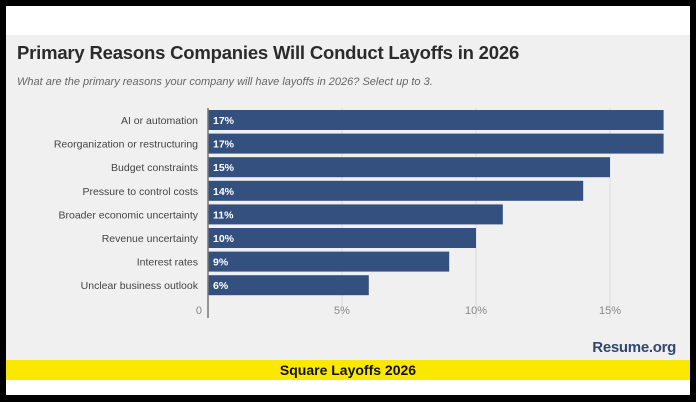 The height and width of the screenshot is (402, 696). Describe the element at coordinates (167, 263) in the screenshot. I see `category-label: Interest rates` at that location.